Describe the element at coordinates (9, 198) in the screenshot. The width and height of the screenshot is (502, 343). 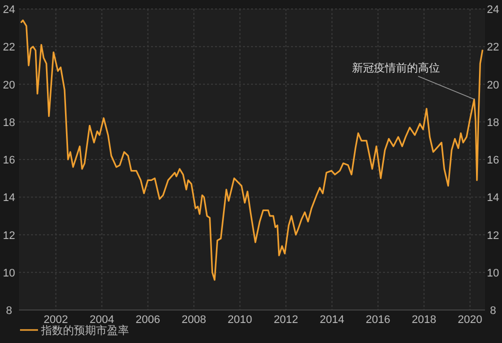
I see `y-tick-label: 14` at that location.